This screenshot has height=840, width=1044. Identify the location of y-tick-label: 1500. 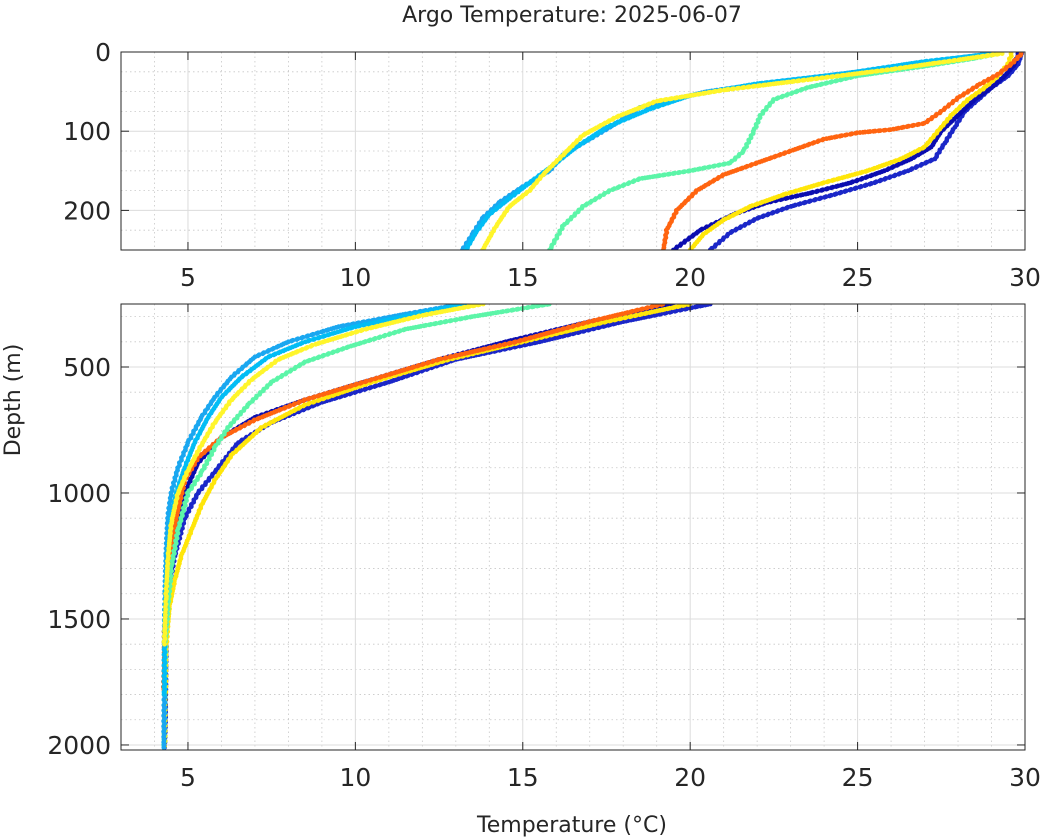
(79, 619).